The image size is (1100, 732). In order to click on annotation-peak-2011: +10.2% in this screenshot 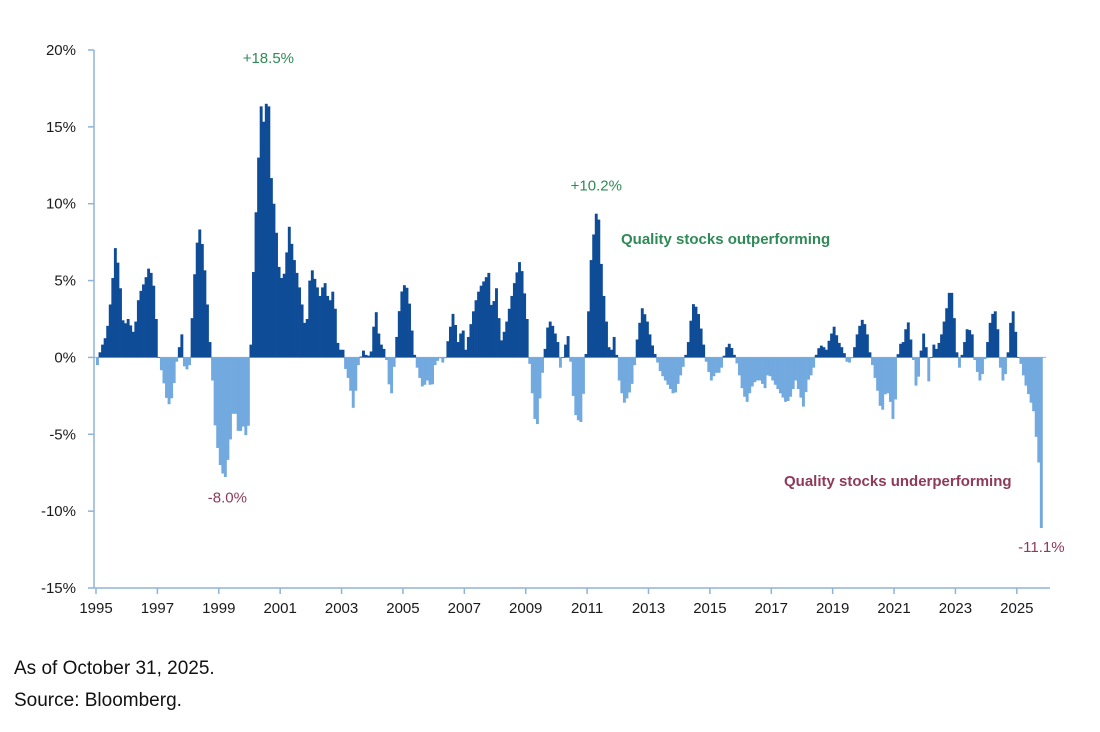, I will do `click(596, 186)`.